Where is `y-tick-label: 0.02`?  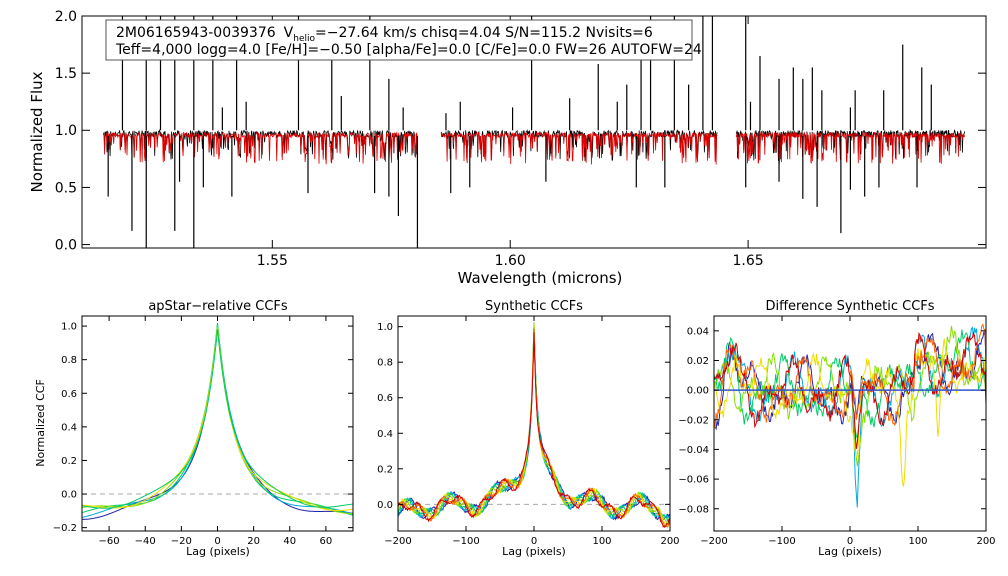
y-tick-label: 0.02 is located at coordinates (698, 361).